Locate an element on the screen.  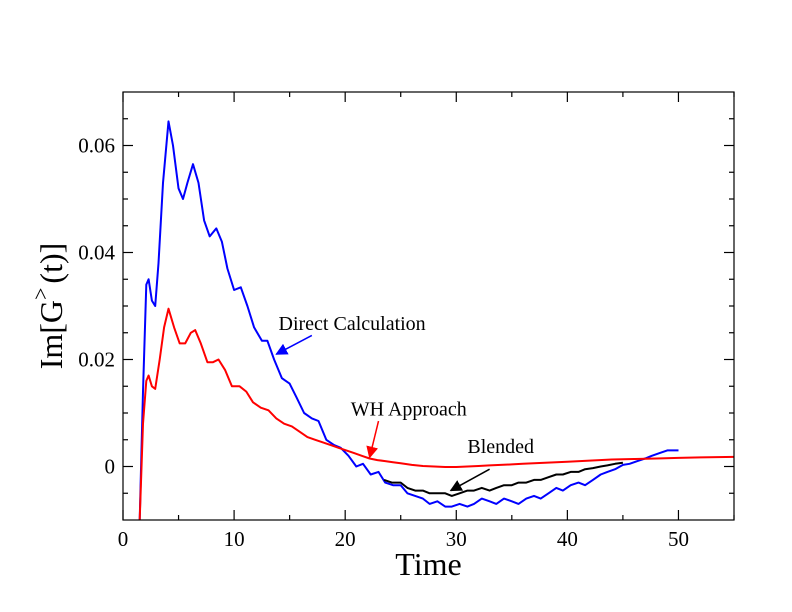
y-axis-title: Im[G> (t)] is located at coordinates (48, 306).